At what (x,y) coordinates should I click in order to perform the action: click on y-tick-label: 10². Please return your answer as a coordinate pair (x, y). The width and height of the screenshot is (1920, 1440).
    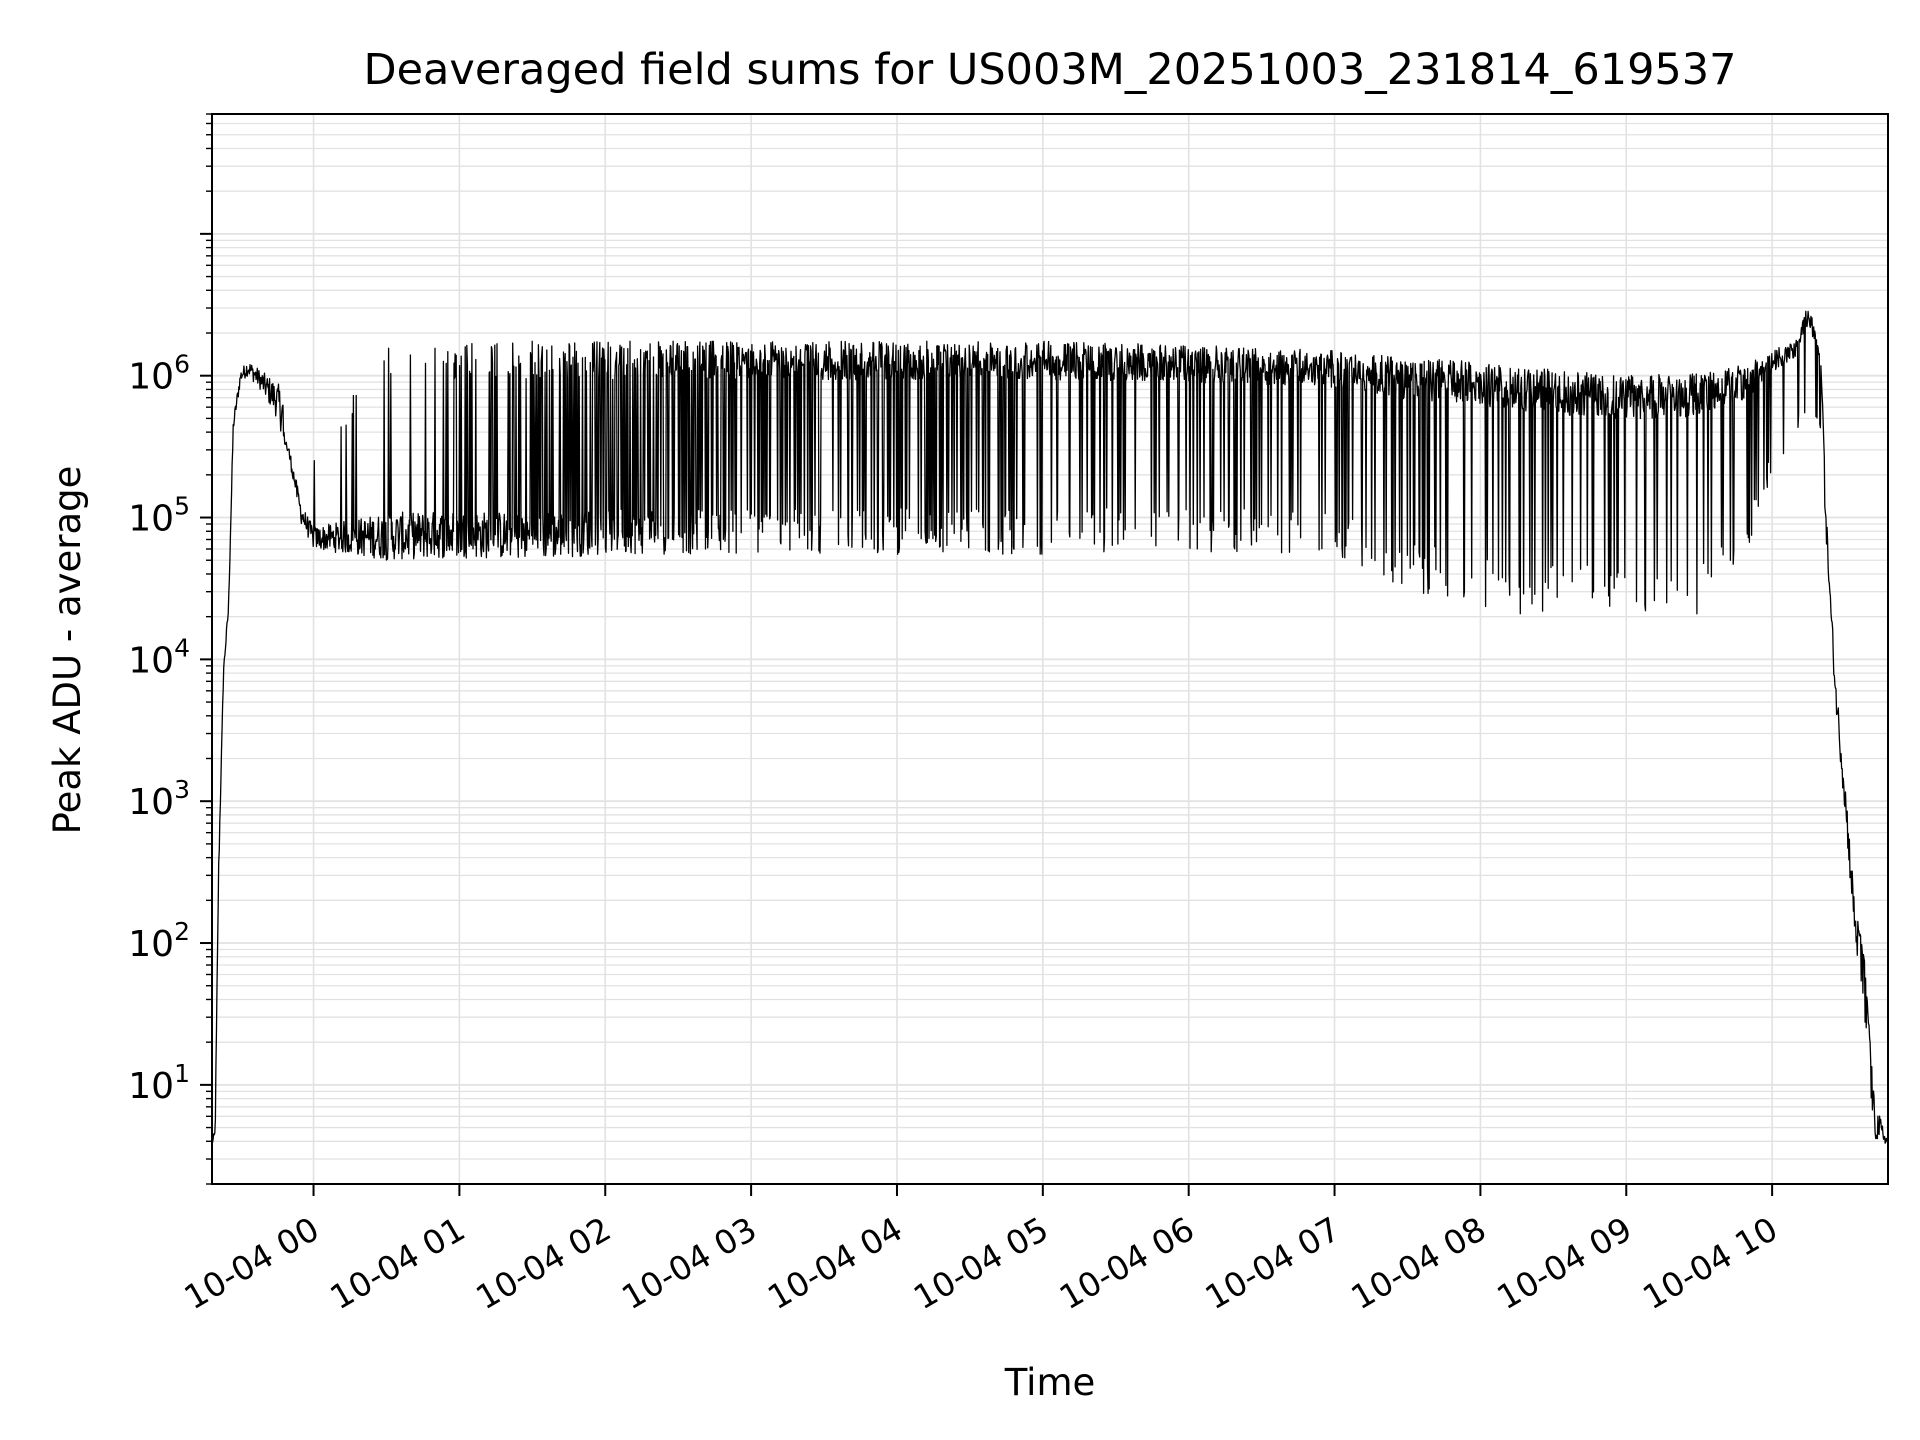
    Looking at the image, I should click on (159, 941).